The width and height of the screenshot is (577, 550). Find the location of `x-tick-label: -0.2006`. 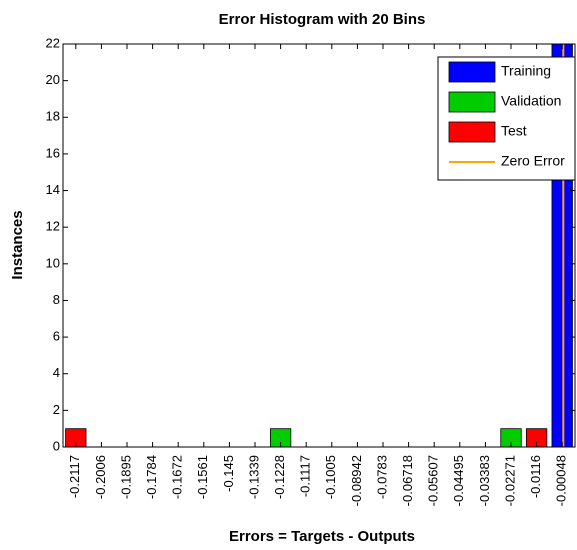

x-tick-label: -0.2006 is located at coordinates (100, 477).